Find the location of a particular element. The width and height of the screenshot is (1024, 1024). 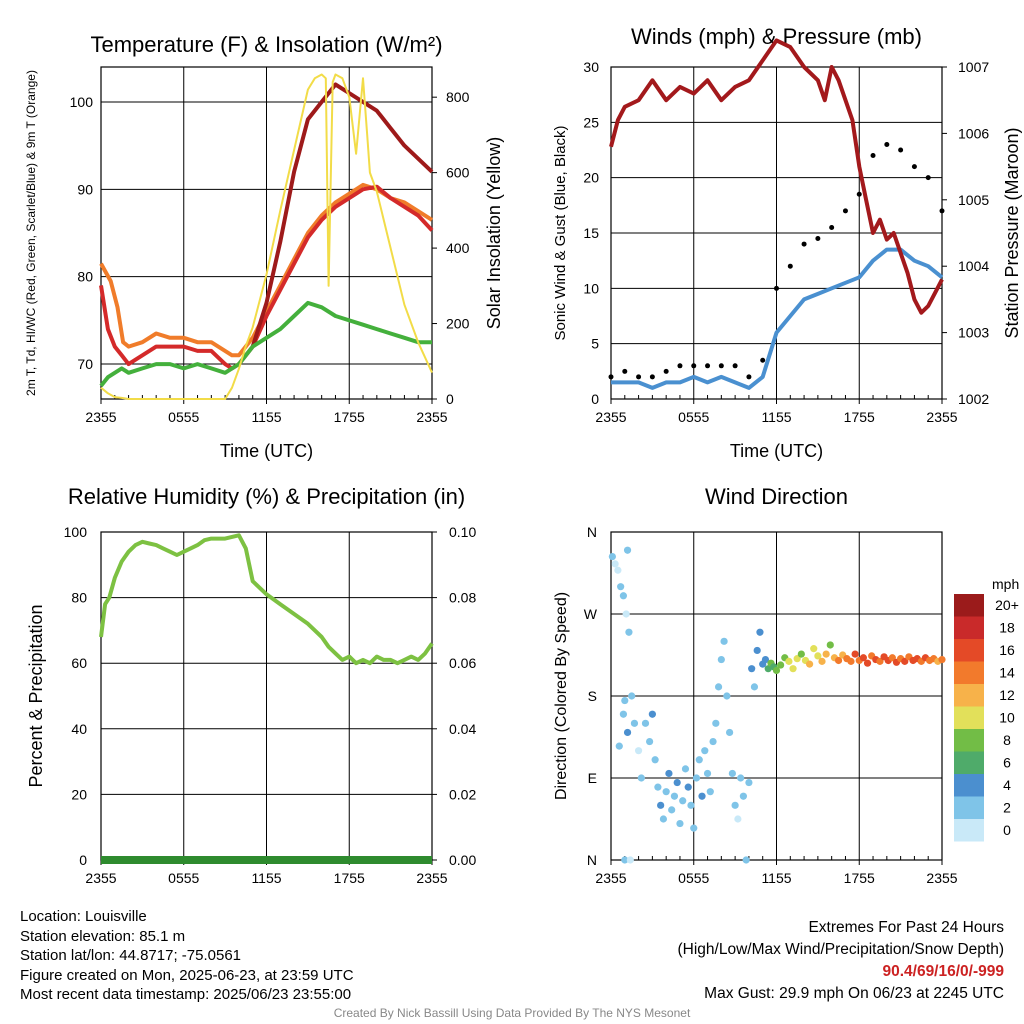

extremes-values: 90.4/69/16/0/-999 is located at coordinates (943, 971).